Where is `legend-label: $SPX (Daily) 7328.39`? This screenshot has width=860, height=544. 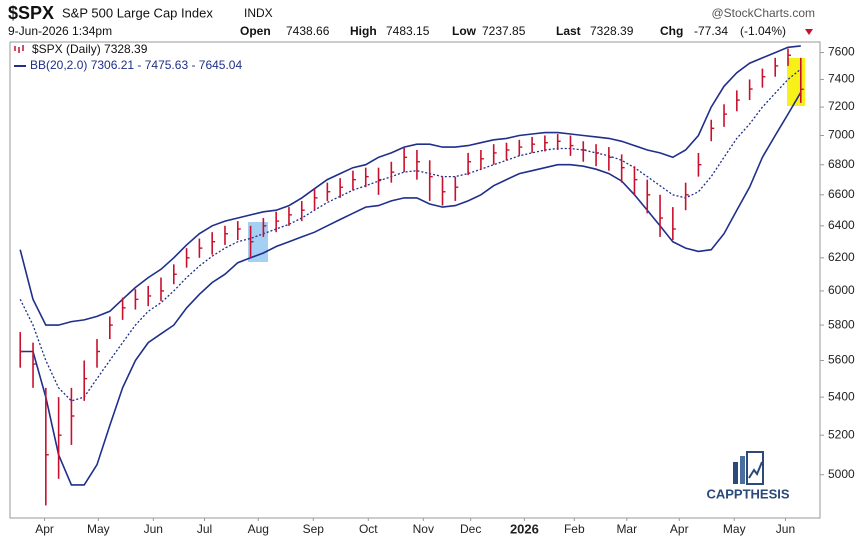
legend-label: $SPX (Daily) 7328.39 is located at coordinates (90, 49).